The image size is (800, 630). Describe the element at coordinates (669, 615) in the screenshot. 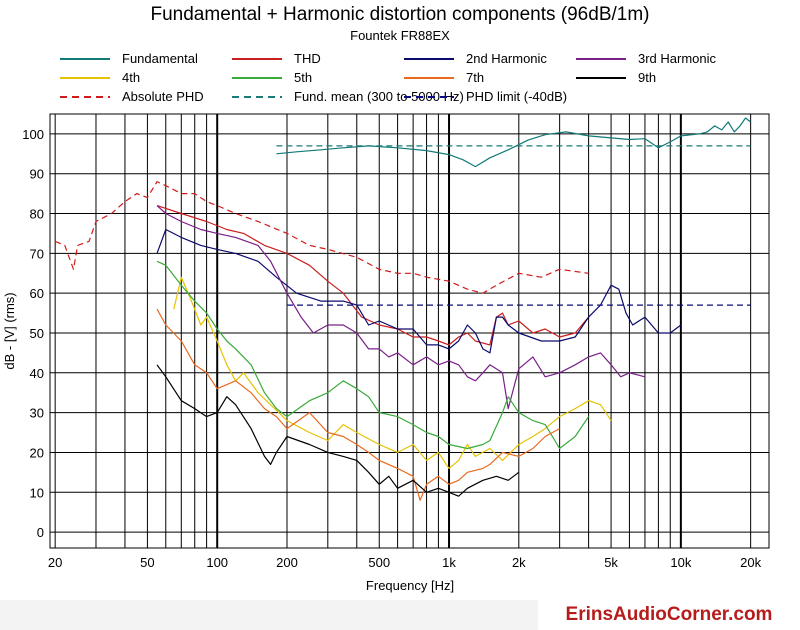

I see `brand-watermark: ErinsAudioCorner.com` at that location.